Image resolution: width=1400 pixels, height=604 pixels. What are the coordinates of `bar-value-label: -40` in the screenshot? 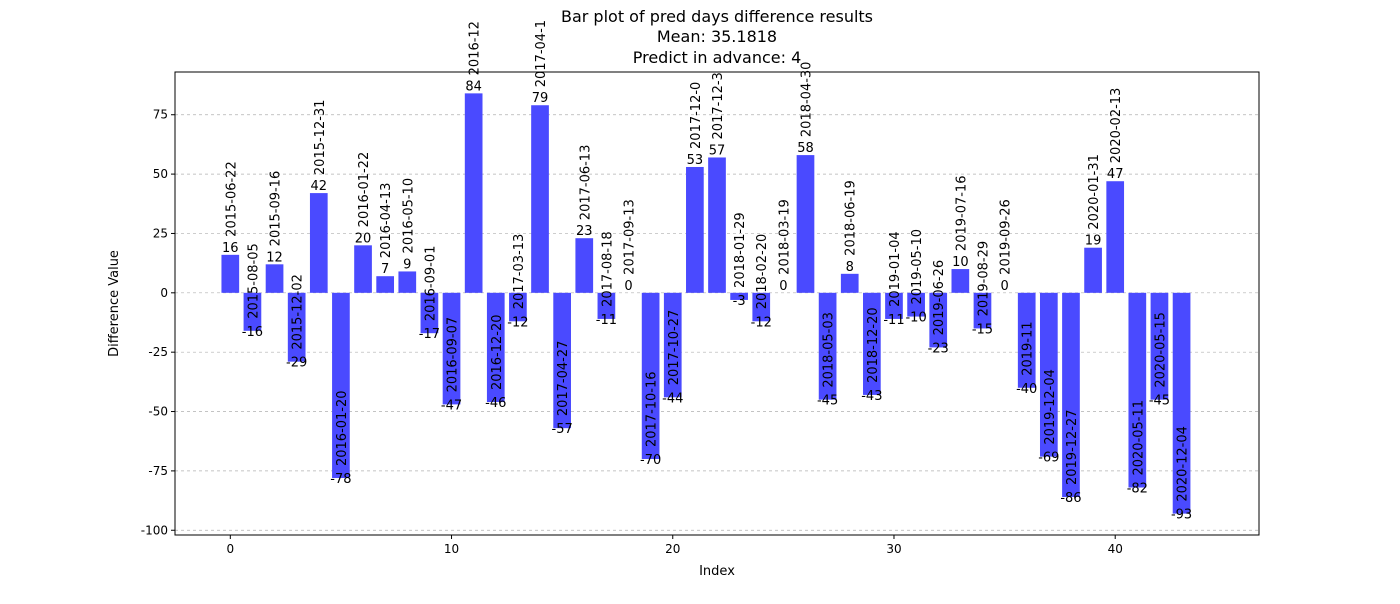 It's located at (1026, 389).